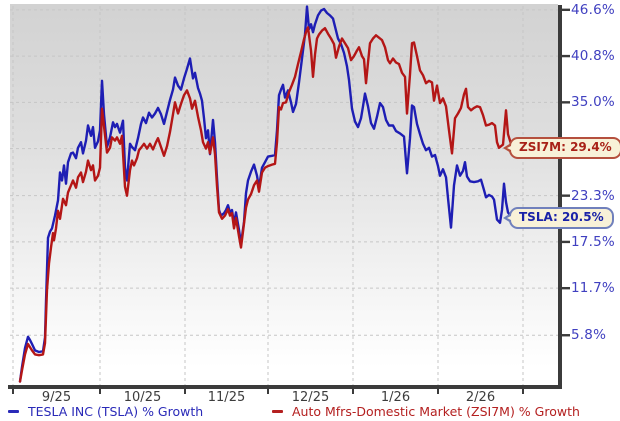  I want to click on y-tick-label: 5.8%, so click(589, 335).